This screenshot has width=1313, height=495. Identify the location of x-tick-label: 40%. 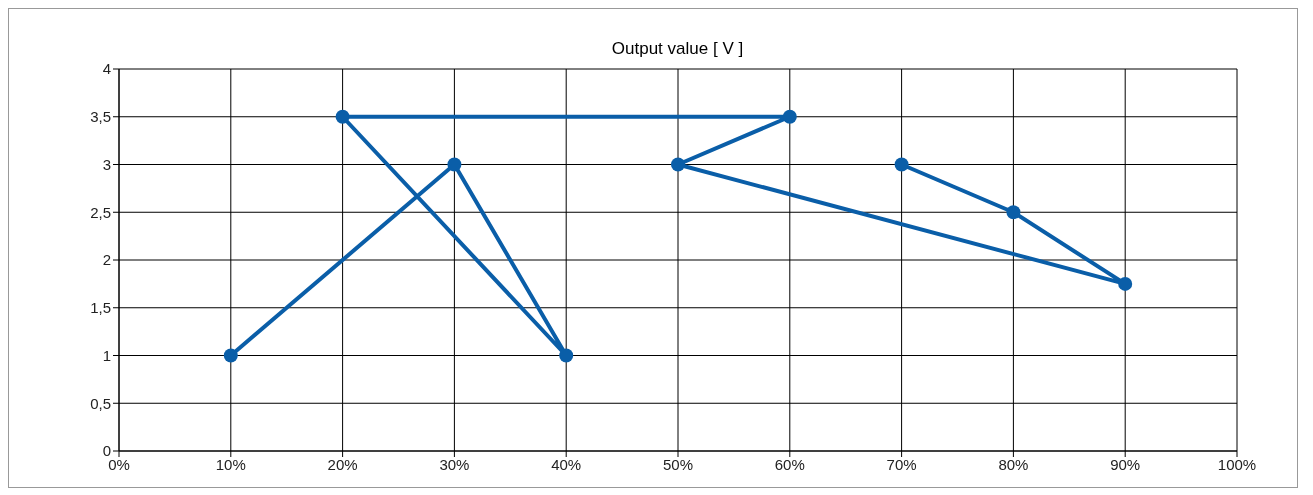
(566, 464).